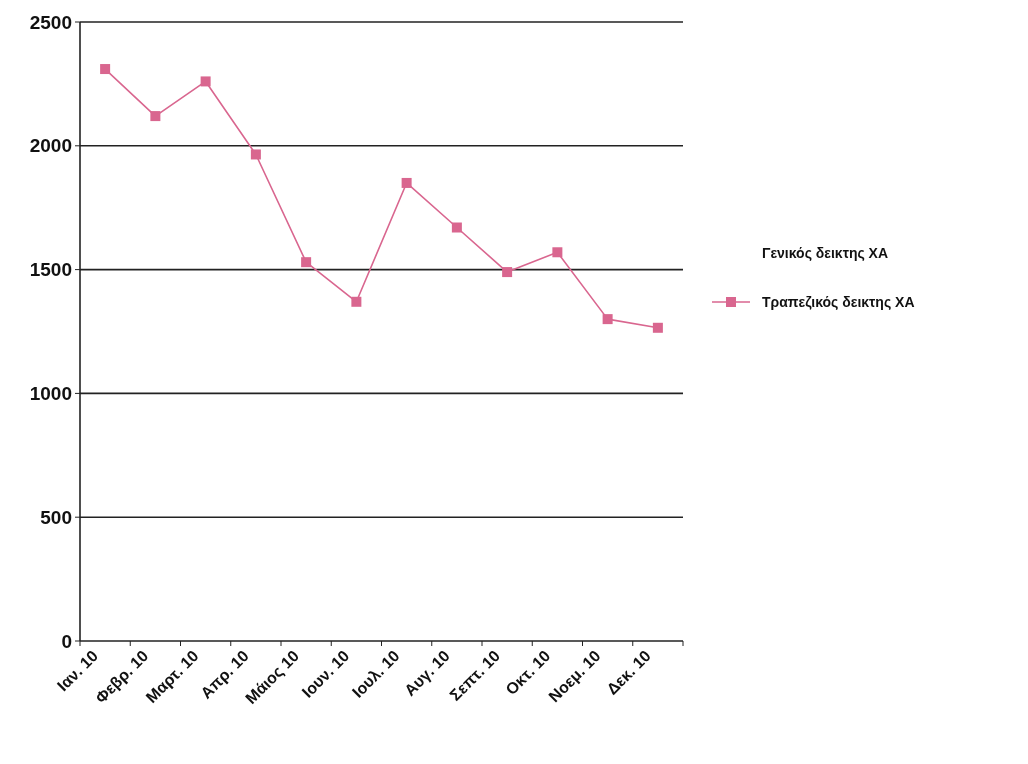 This screenshot has width=1028, height=764. I want to click on legend-label: Τραπεζικός δεικτης ΧΑ, so click(838, 301).